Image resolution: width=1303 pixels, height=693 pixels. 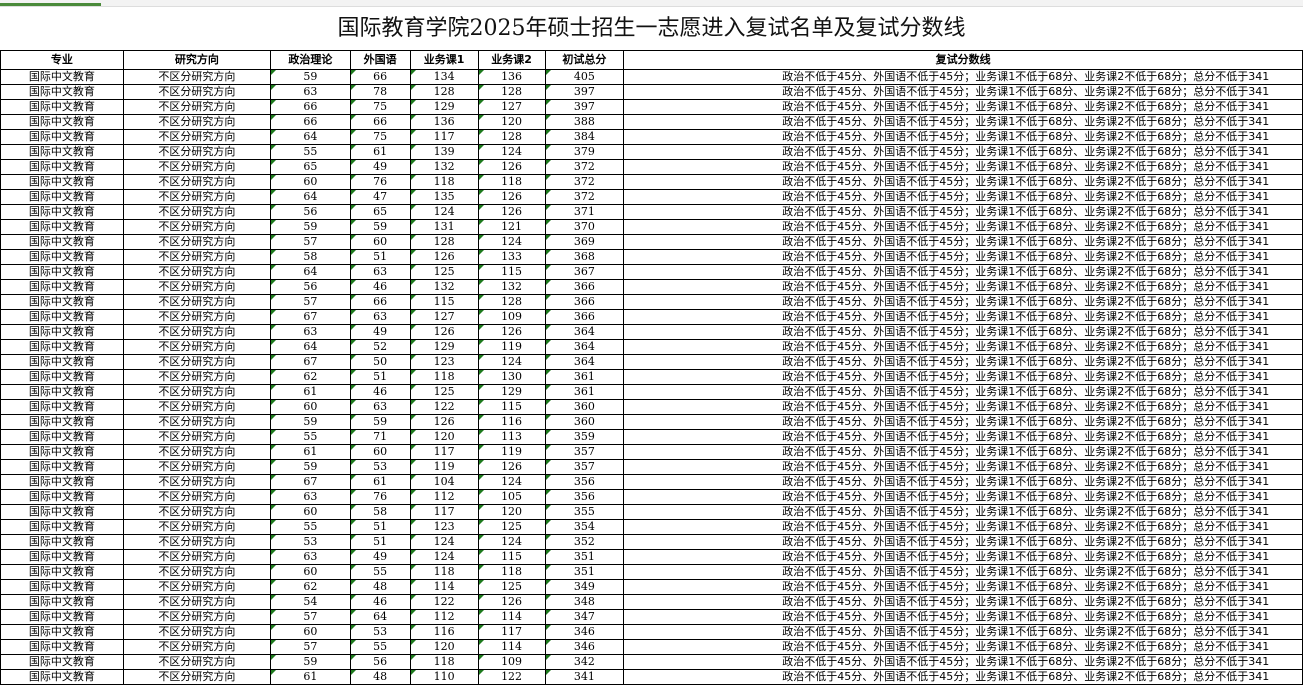 I want to click on cell-course2: 117, so click(x=511, y=632).